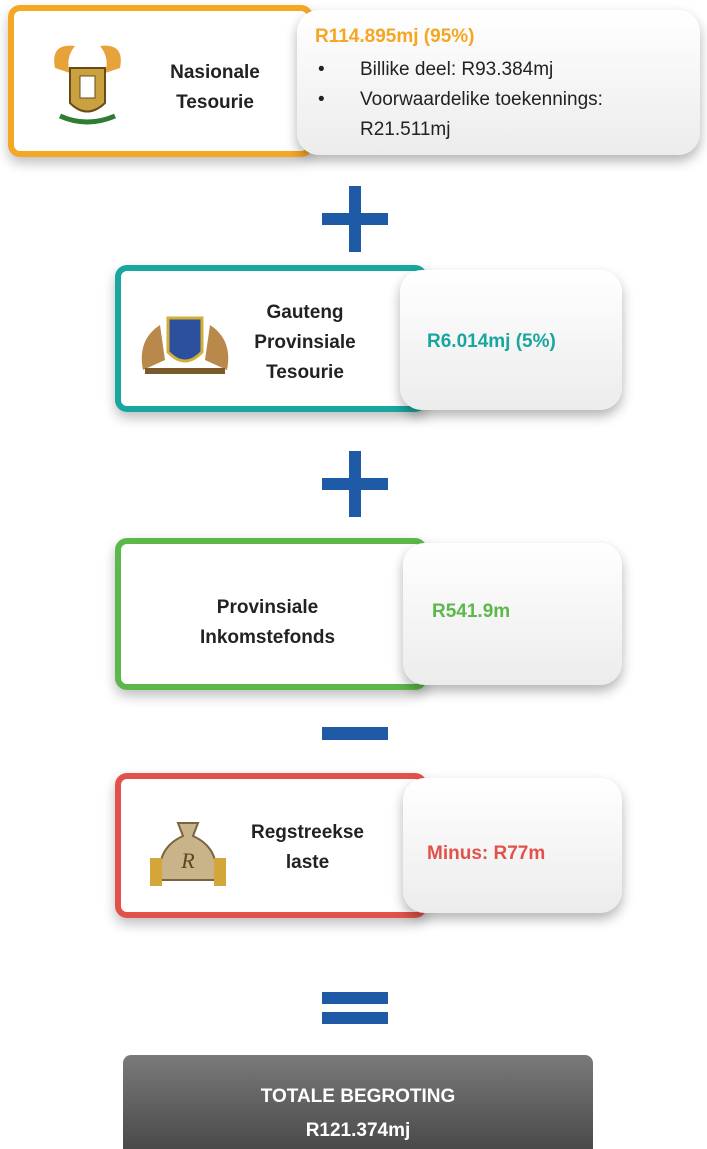 The height and width of the screenshot is (1149, 707). I want to click on block-label: Regstreekse laste, so click(307, 848).